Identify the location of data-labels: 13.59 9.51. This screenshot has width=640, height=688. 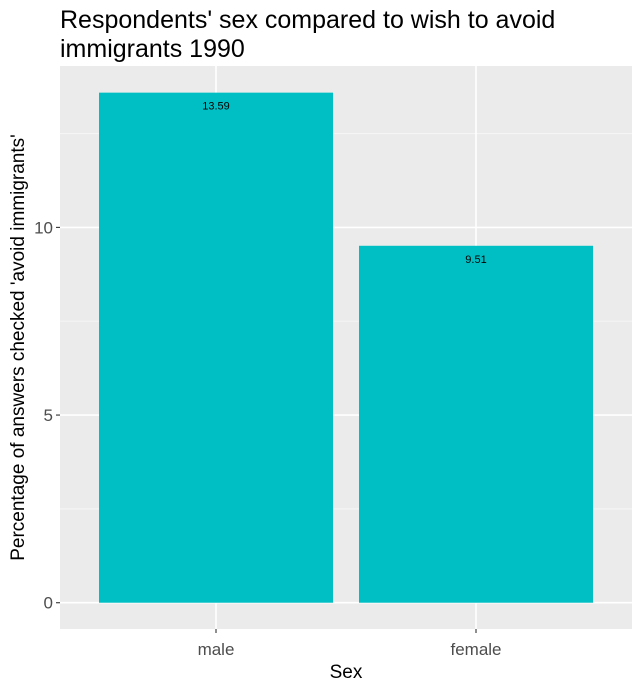
(344, 183).